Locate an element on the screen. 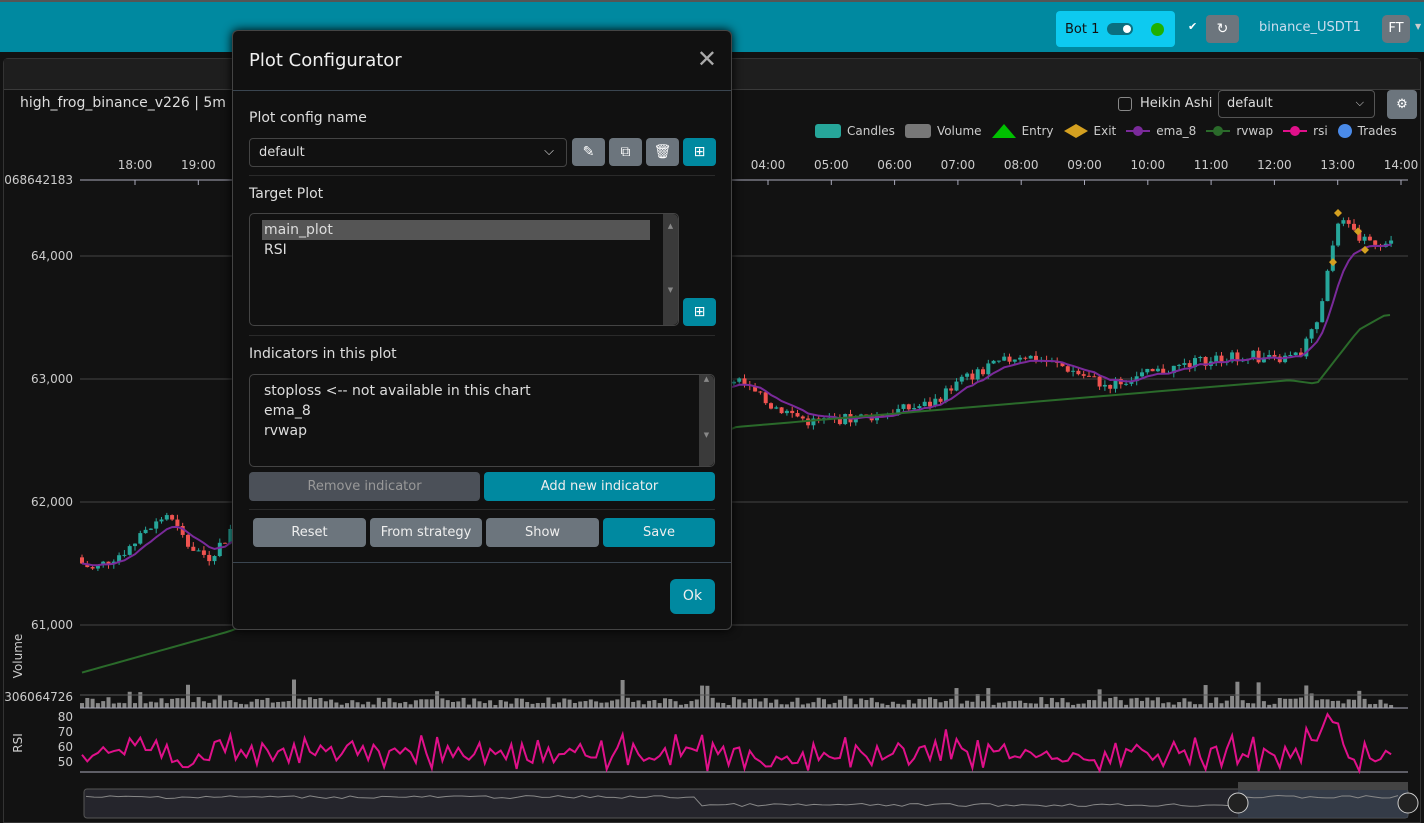  legend-item-candles: Candles is located at coordinates (855, 131).